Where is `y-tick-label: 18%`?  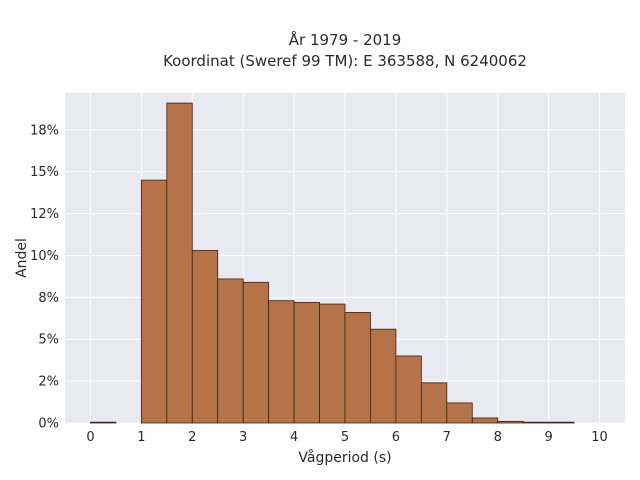 y-tick-label: 18% is located at coordinates (44, 130).